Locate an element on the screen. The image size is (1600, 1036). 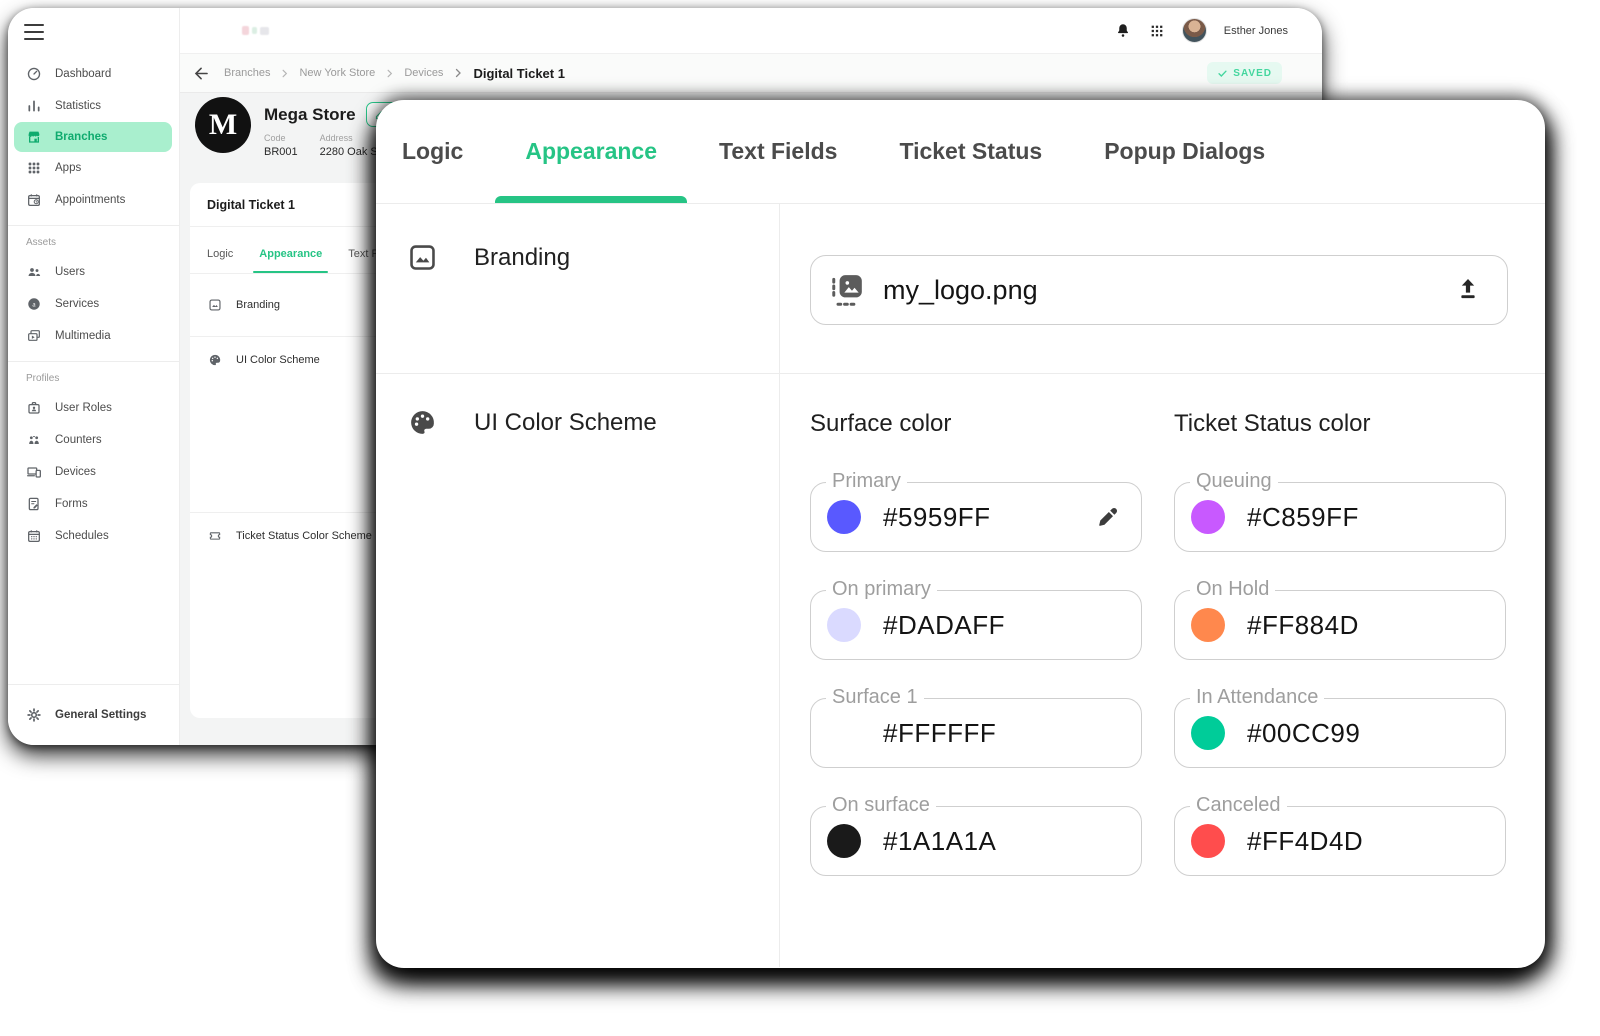
image-icon is located at coordinates (422, 257).